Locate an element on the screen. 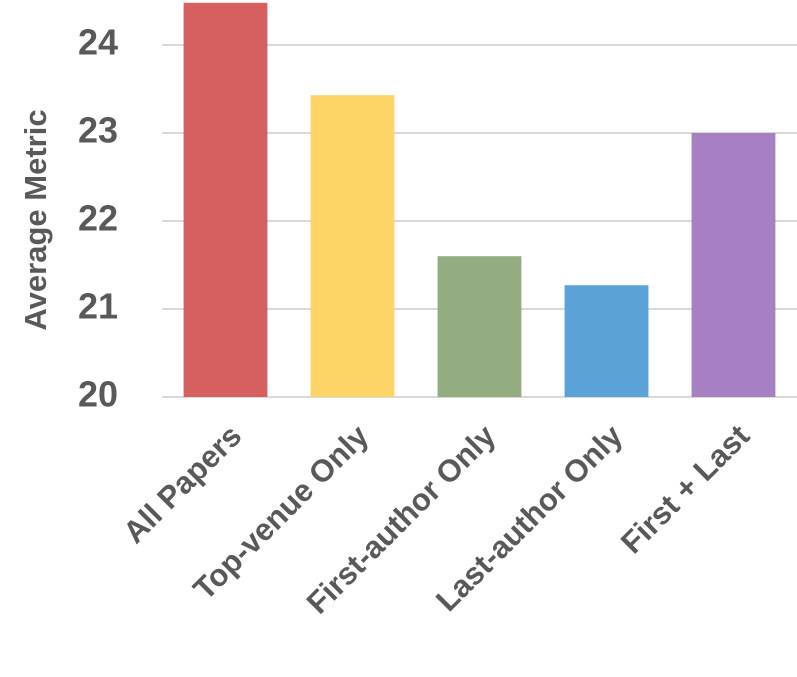 The height and width of the screenshot is (677, 797). y-tick-label: 21 is located at coordinates (98, 306).